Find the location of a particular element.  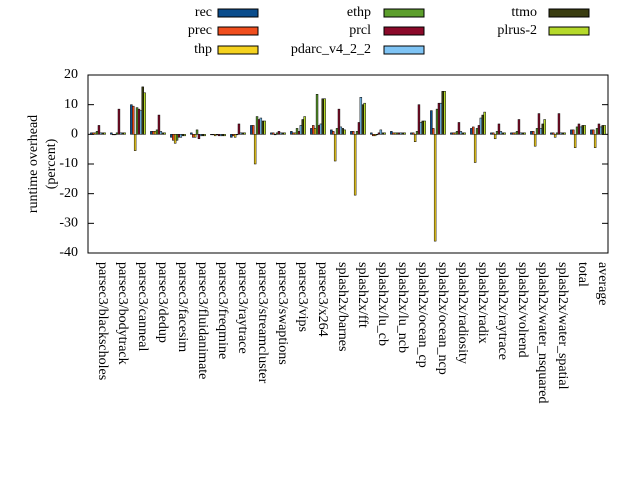

x-tick-label: parsec3/canneal is located at coordinates (142, 306).